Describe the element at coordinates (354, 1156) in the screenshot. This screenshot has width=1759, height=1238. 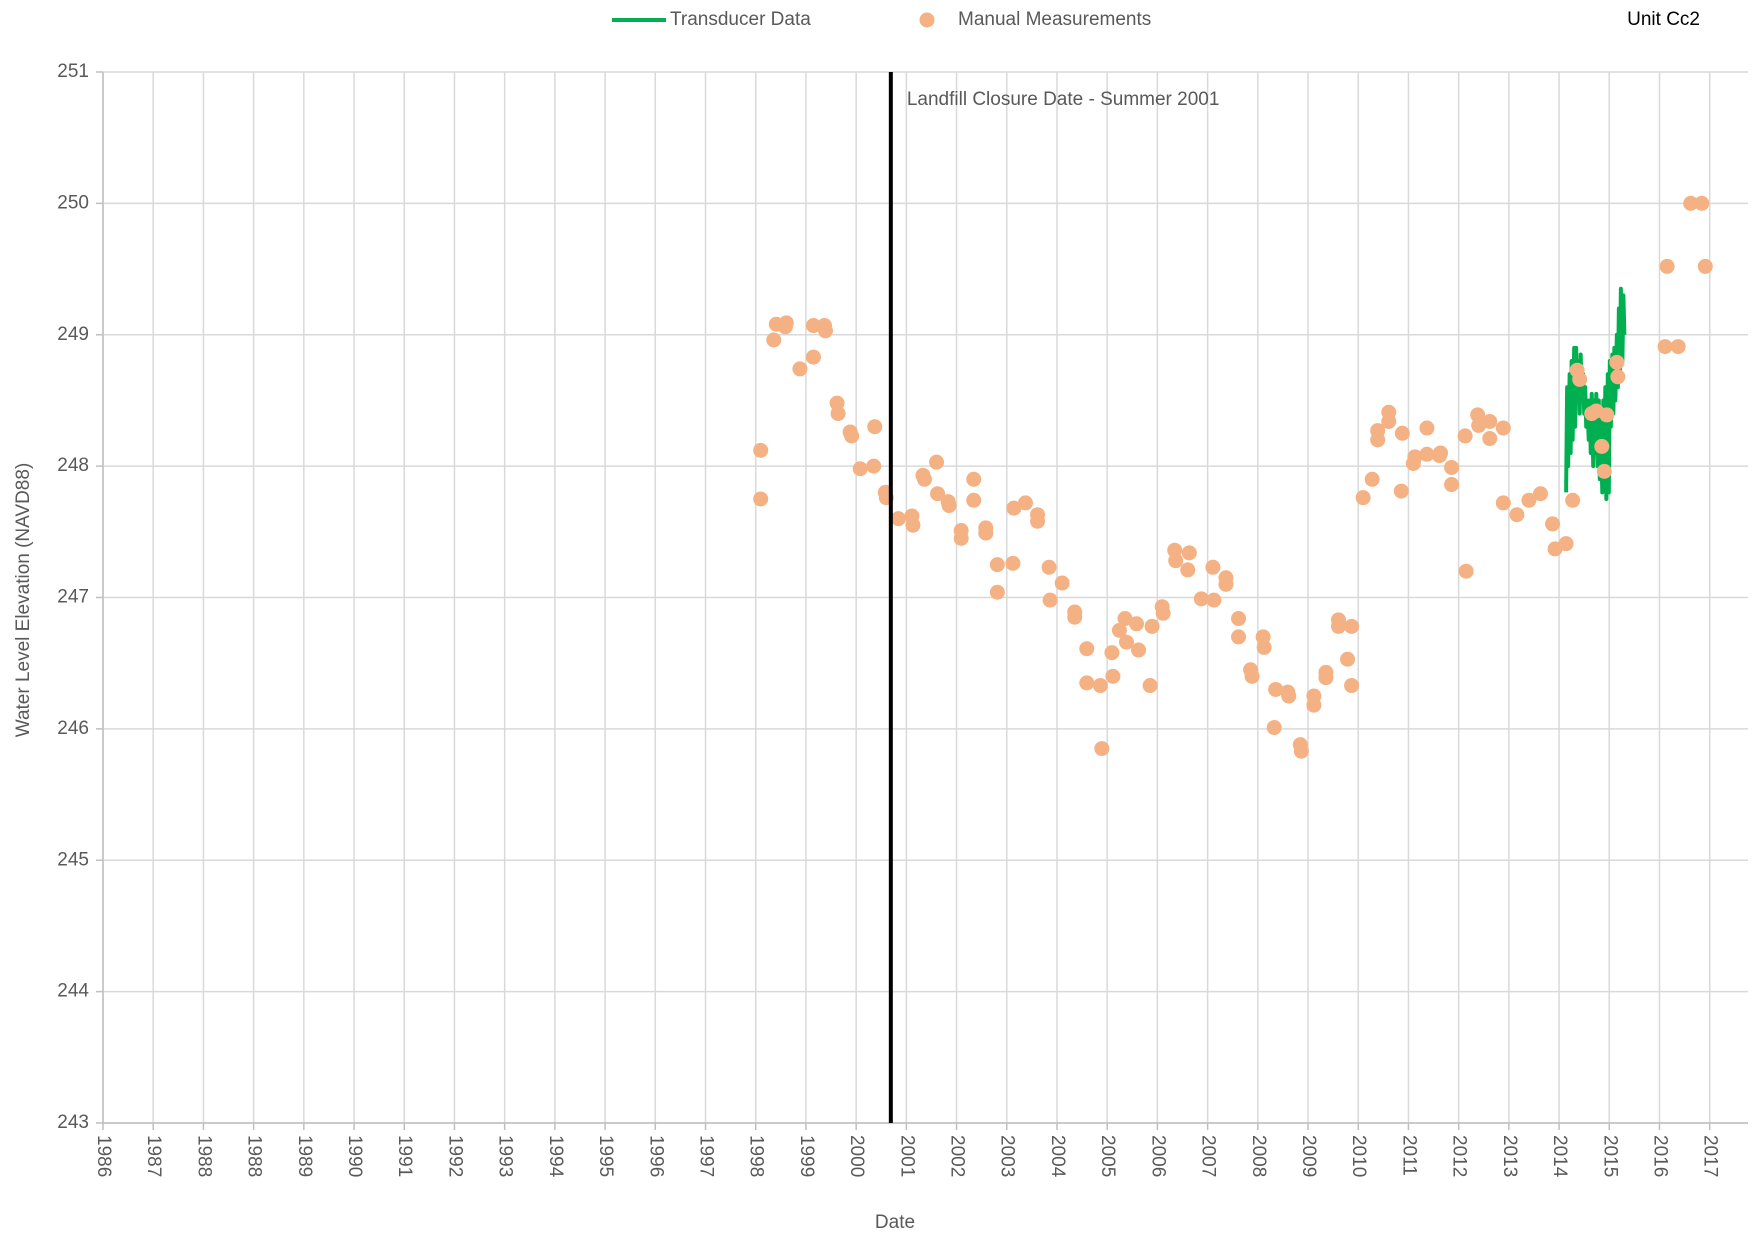
I see `x-tick-label: 1990` at that location.